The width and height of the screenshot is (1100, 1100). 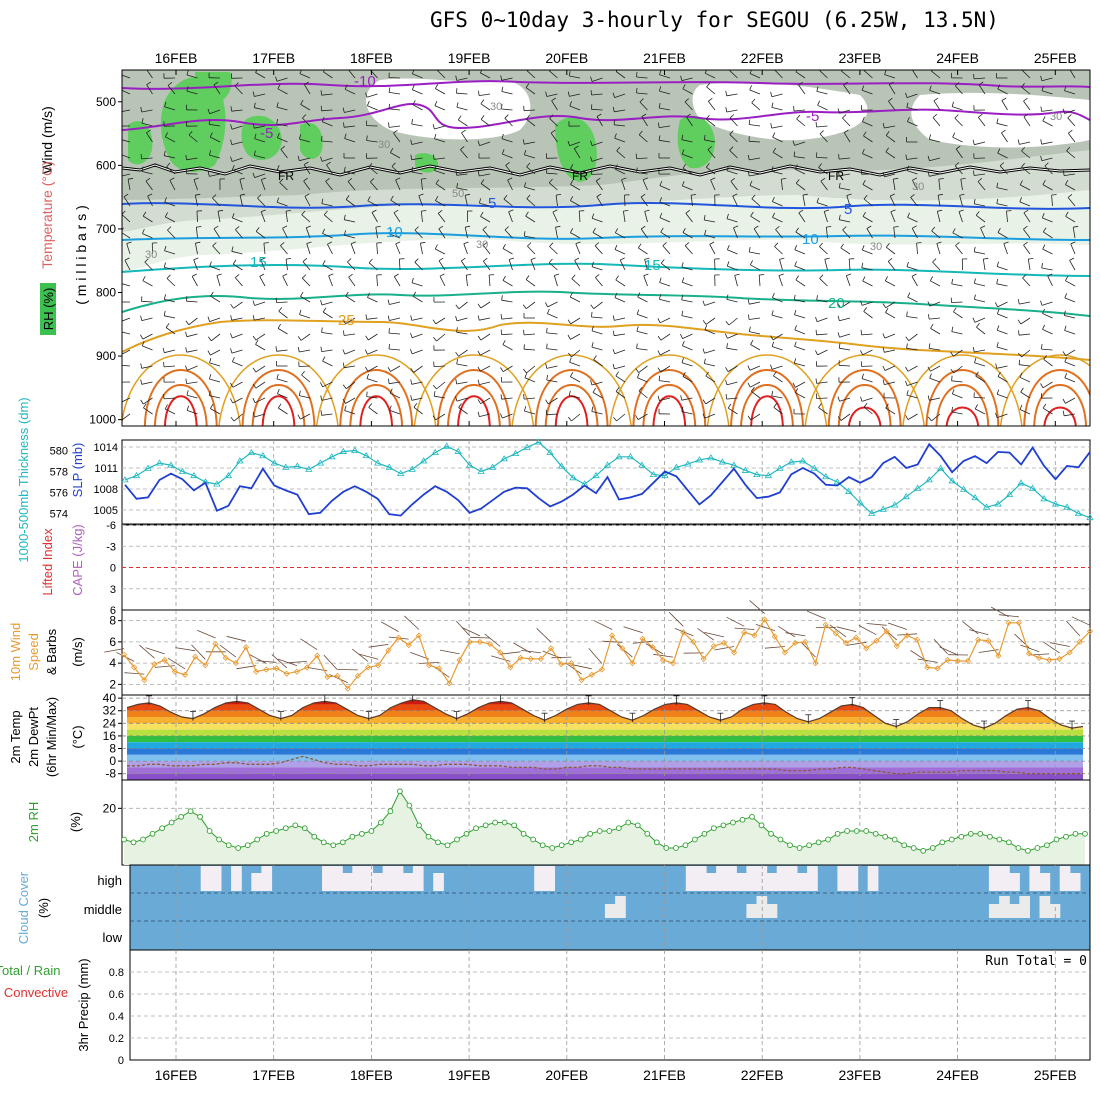 What do you see at coordinates (474, 397) in the screenshot?
I see `boundary-isotherm` at bounding box center [474, 397].